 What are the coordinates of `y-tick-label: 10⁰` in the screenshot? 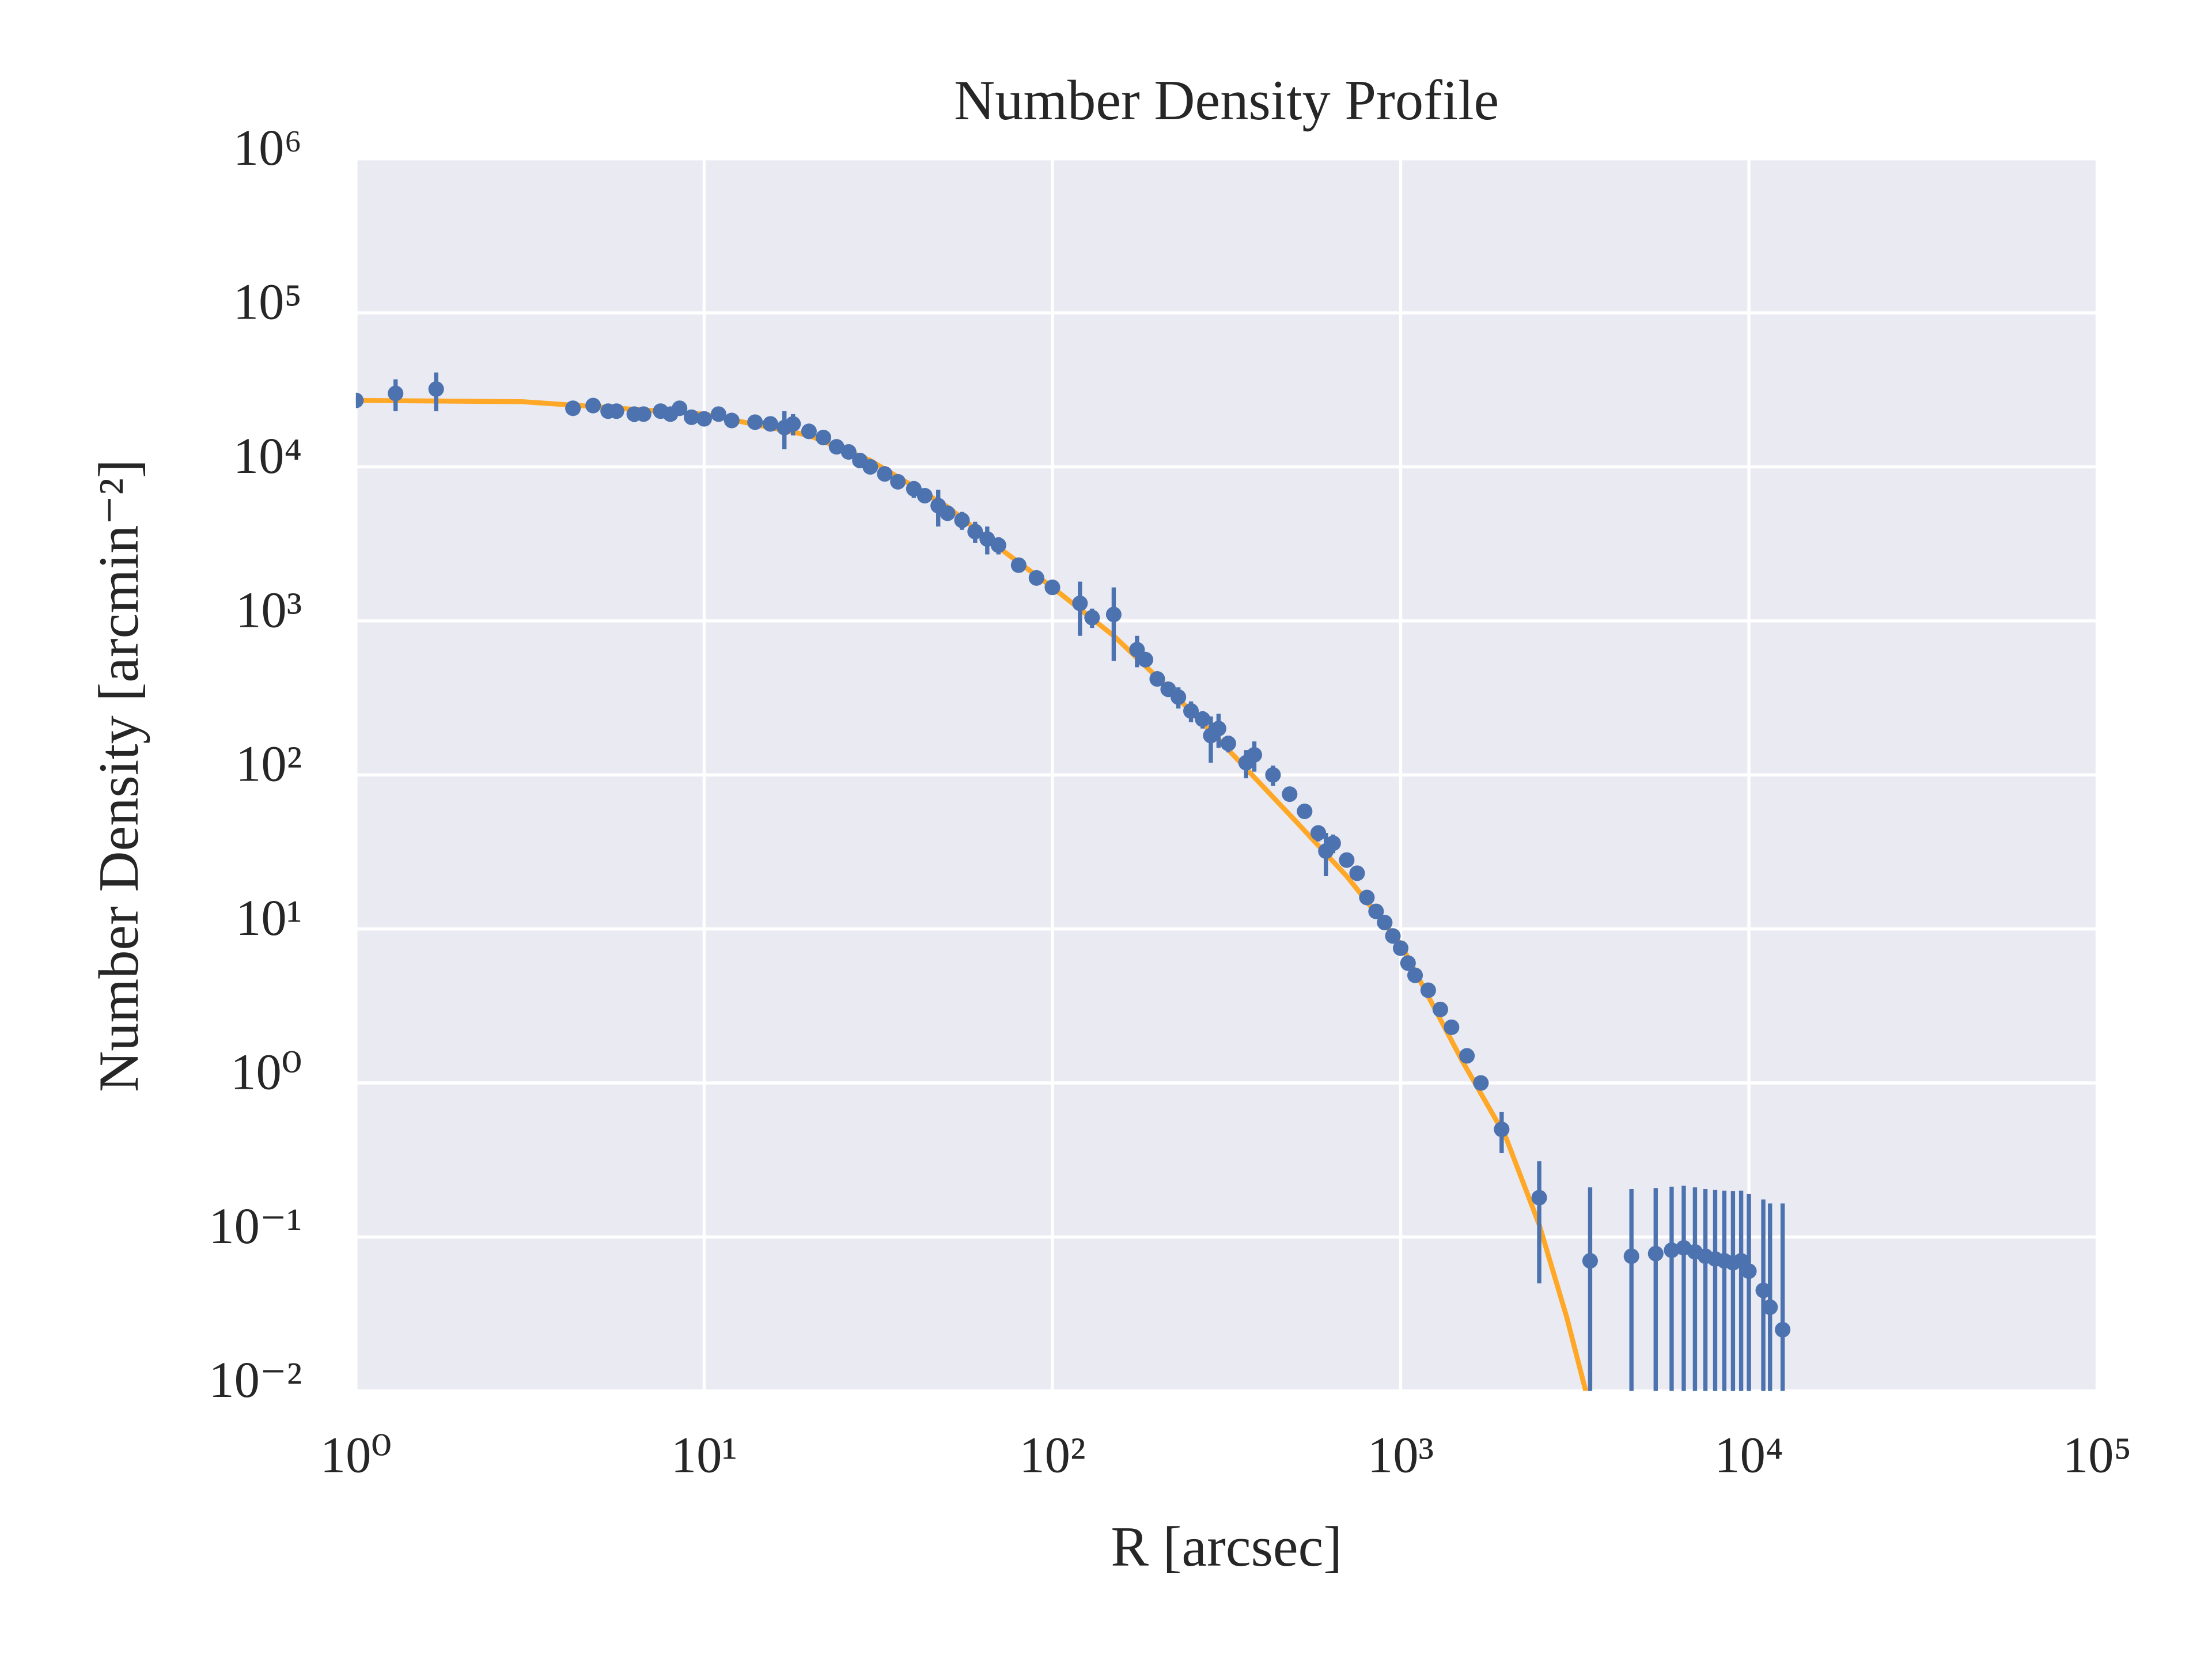 It's located at (266, 1072).